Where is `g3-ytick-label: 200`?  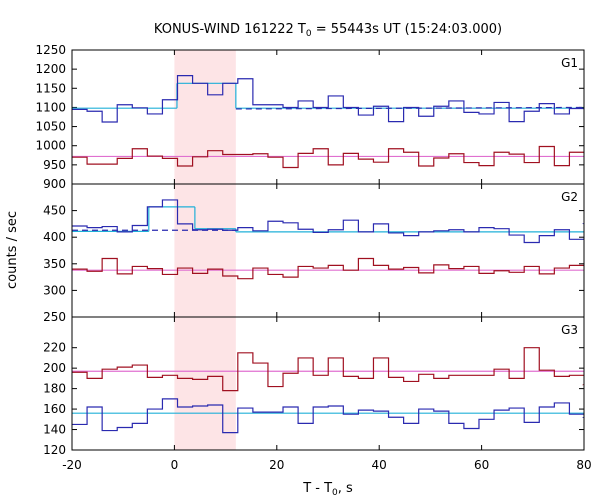
g3-ytick-label: 200 is located at coordinates (54, 368).